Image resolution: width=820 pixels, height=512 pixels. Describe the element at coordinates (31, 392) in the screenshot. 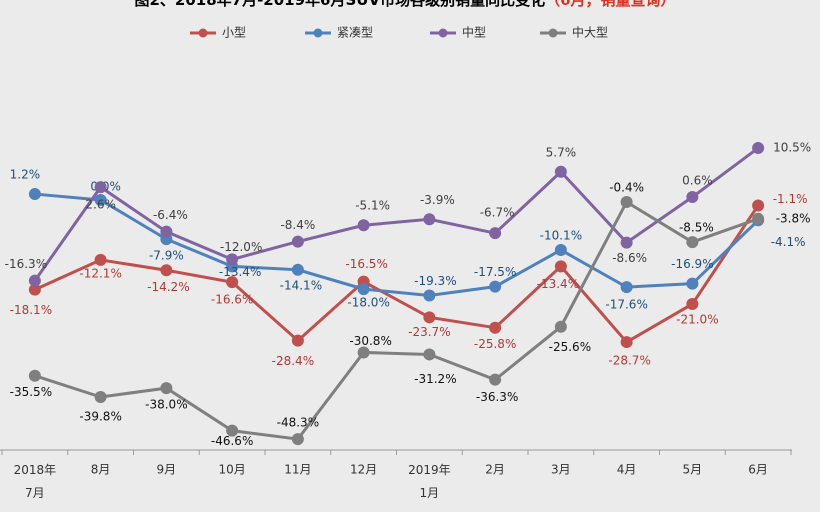

I see `data-label: -35.5%` at that location.